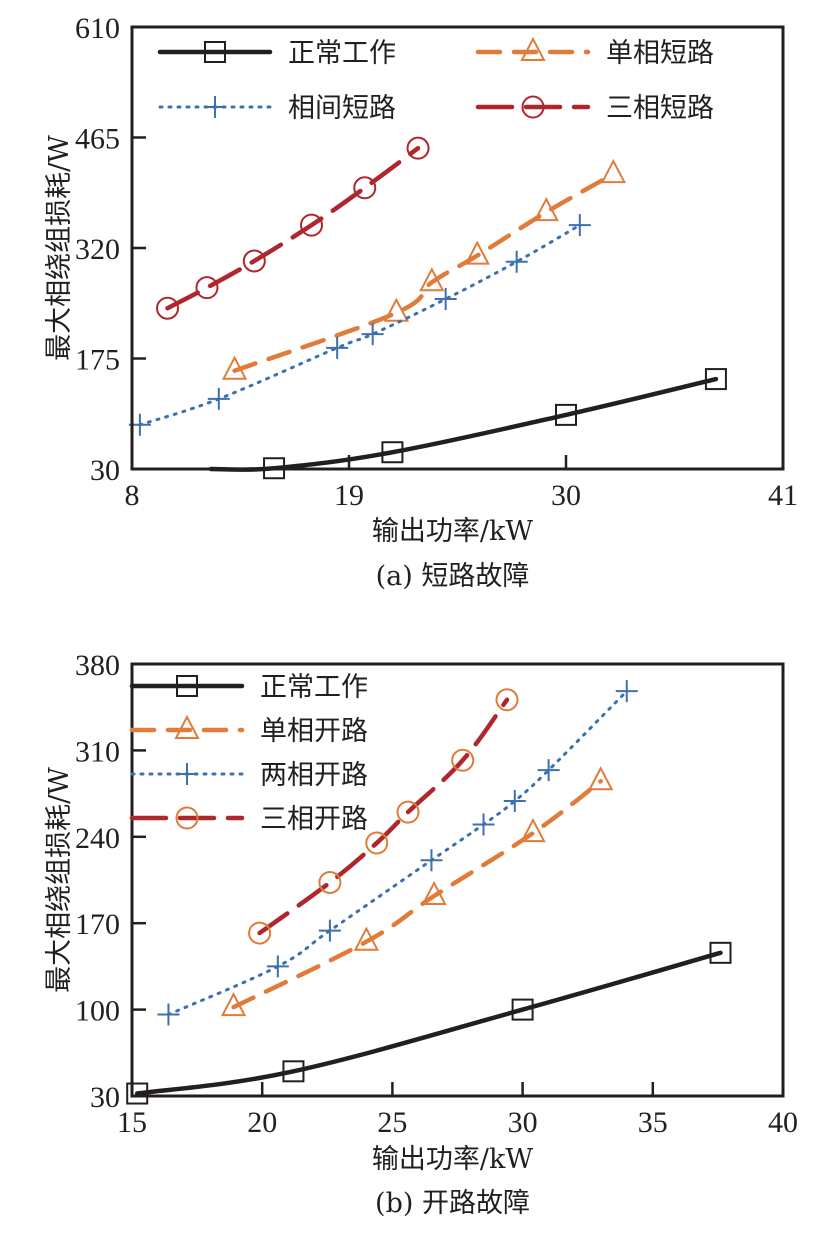  I want to click on y-tick-label: 170, so click(97, 924).